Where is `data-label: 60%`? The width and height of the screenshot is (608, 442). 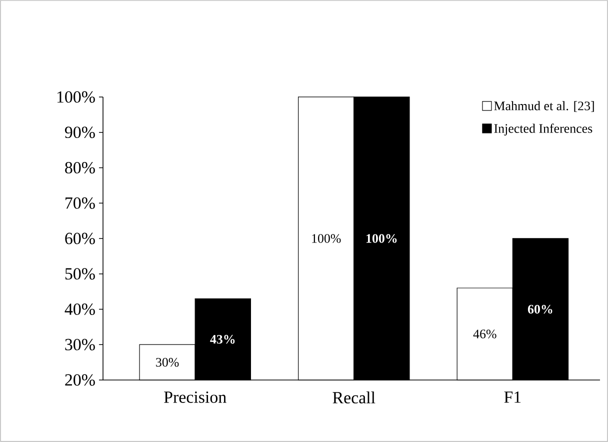 data-label: 60% is located at coordinates (540, 309).